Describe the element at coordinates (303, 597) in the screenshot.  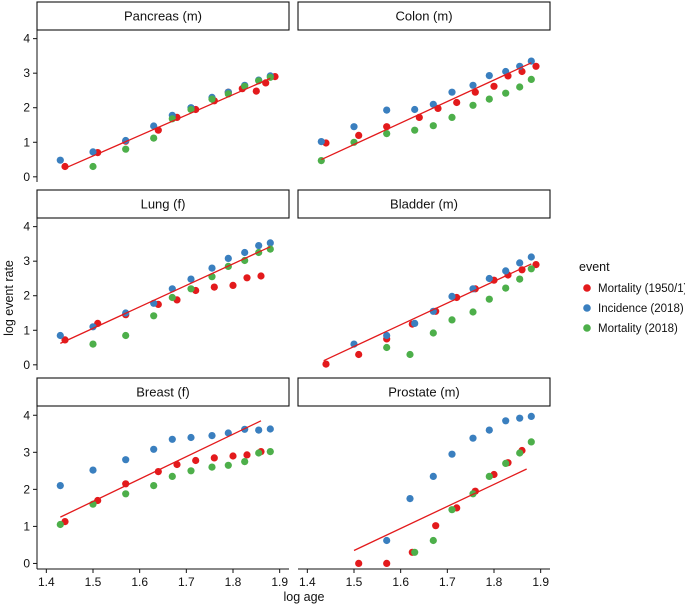
I see `x-axis-title: log age` at that location.